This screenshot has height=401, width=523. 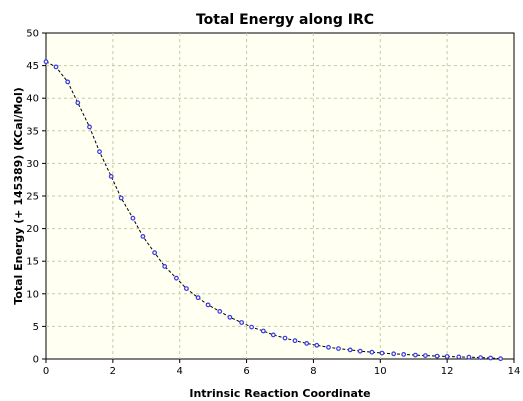 I want to click on y-tick-label: 30, so click(x=32, y=164).